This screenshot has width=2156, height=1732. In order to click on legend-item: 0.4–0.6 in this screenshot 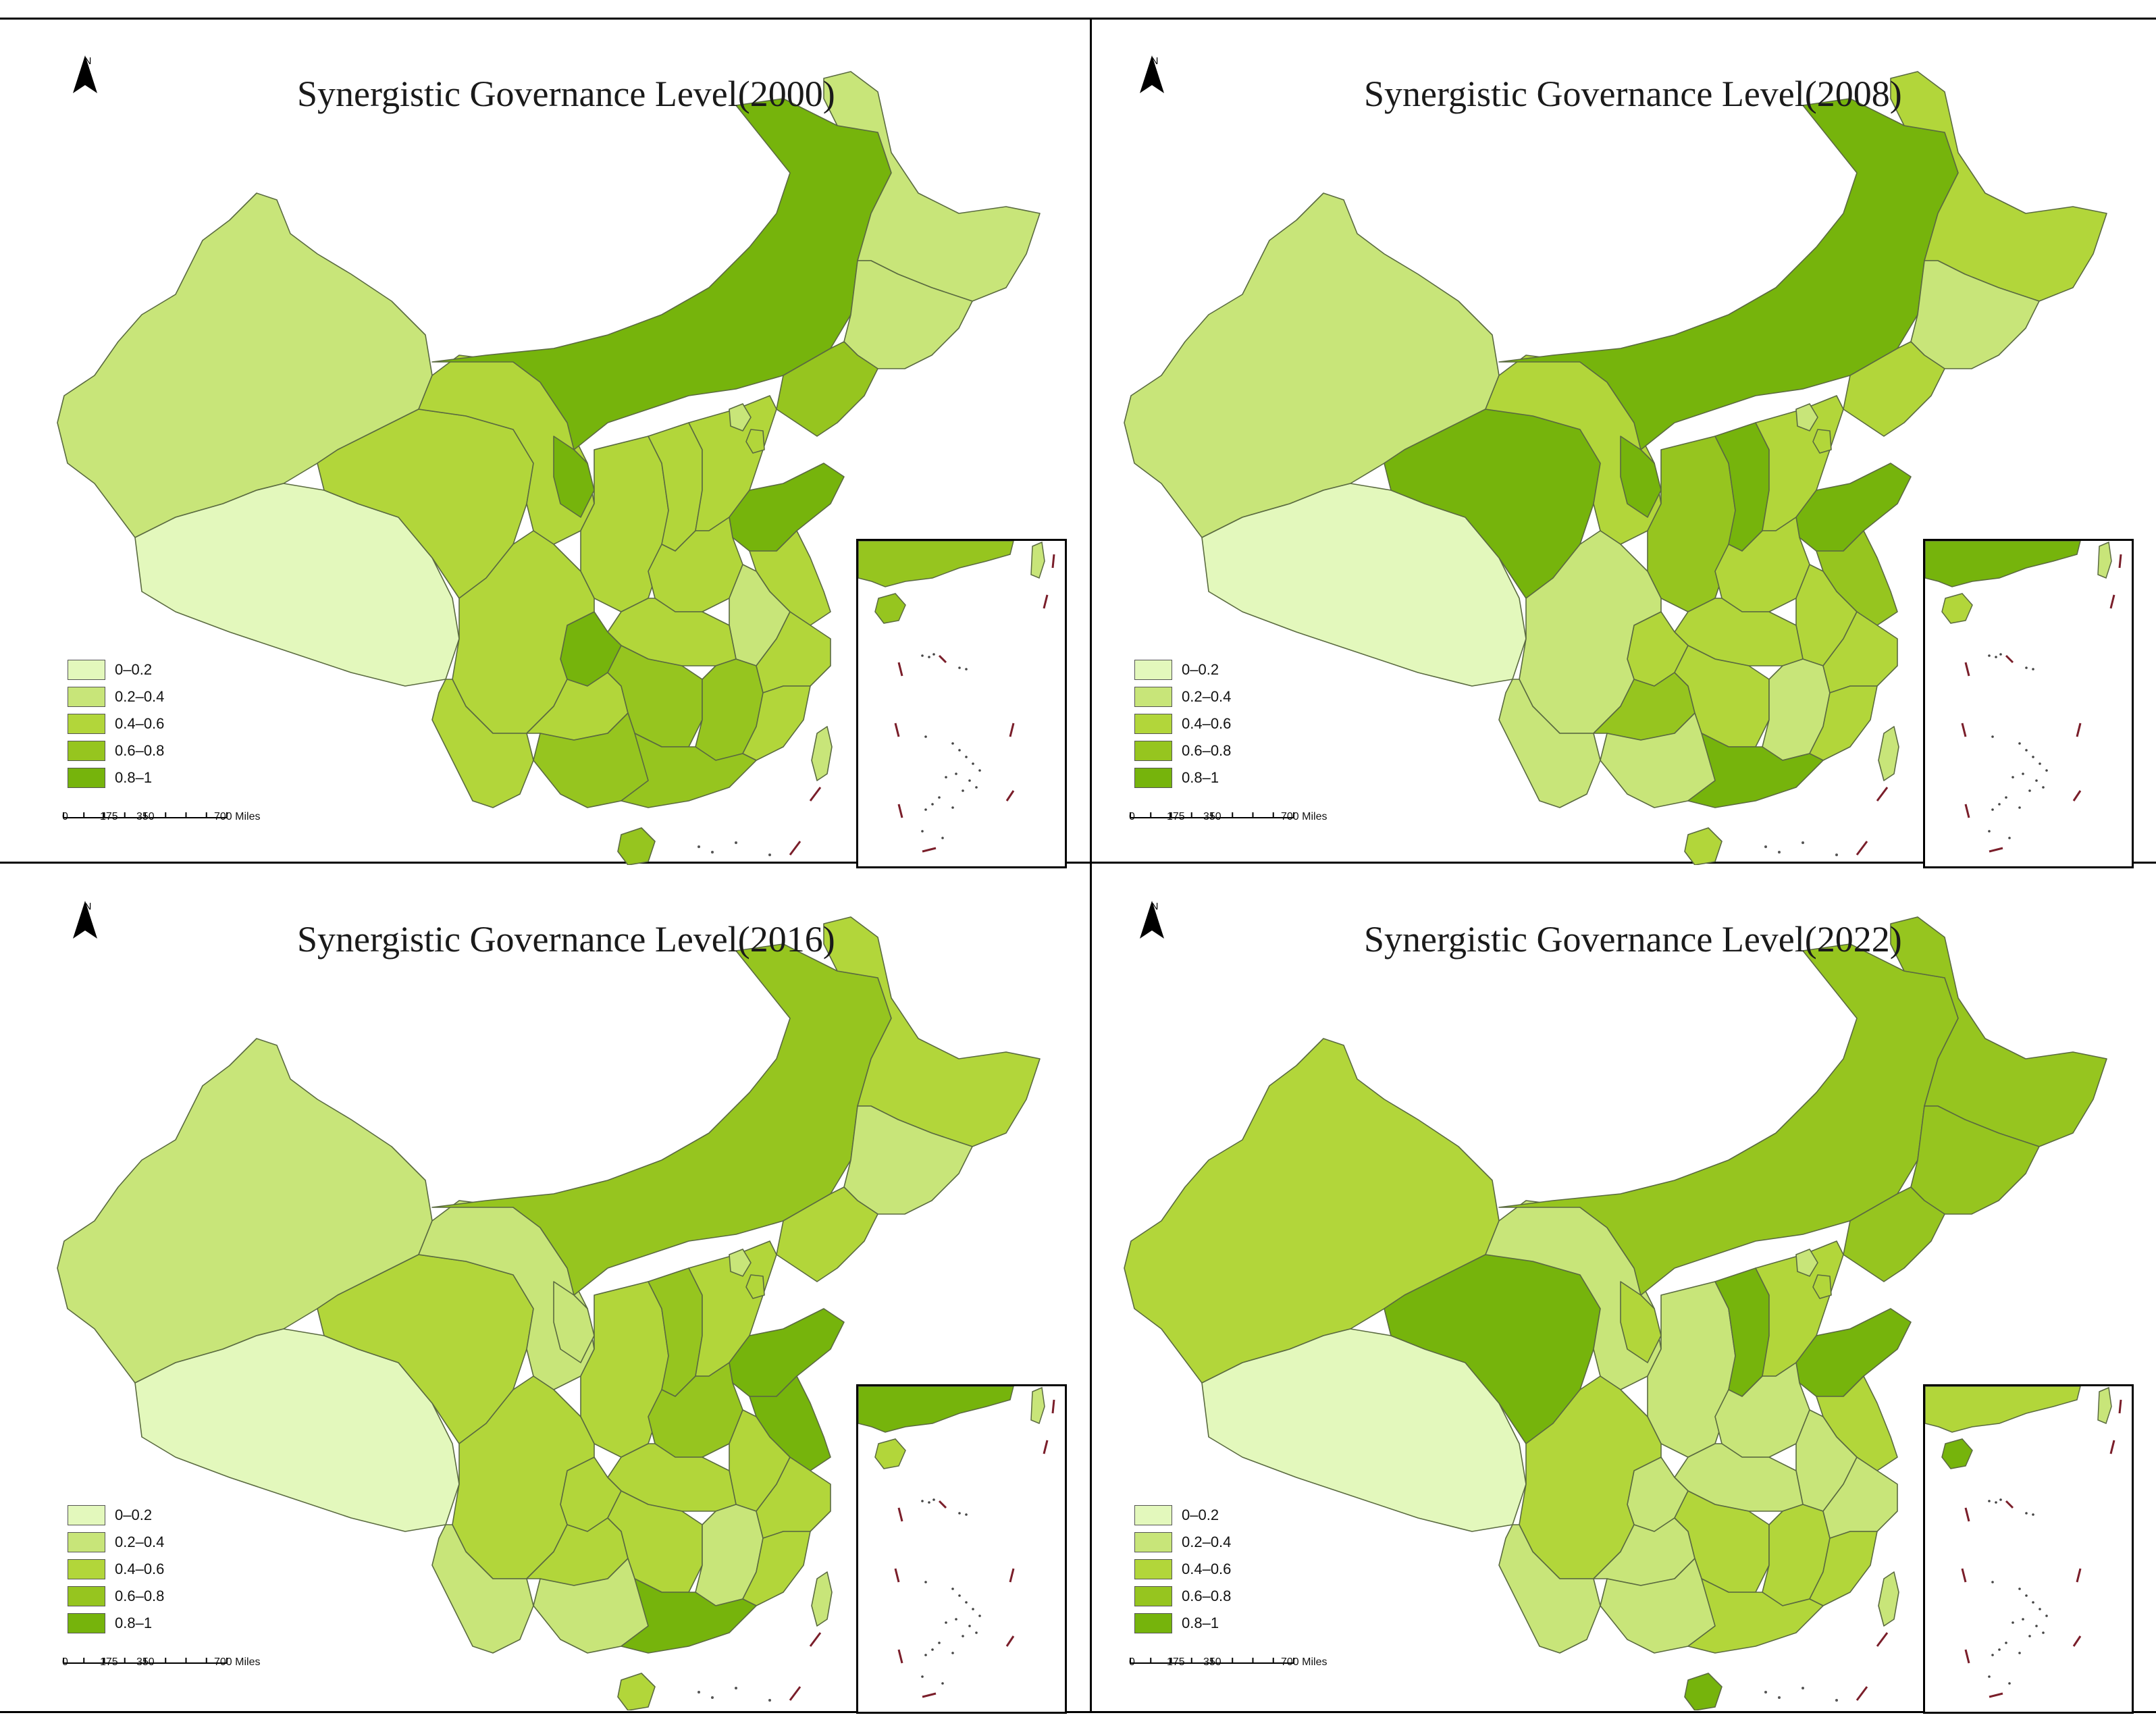, I will do `click(116, 1570)`.